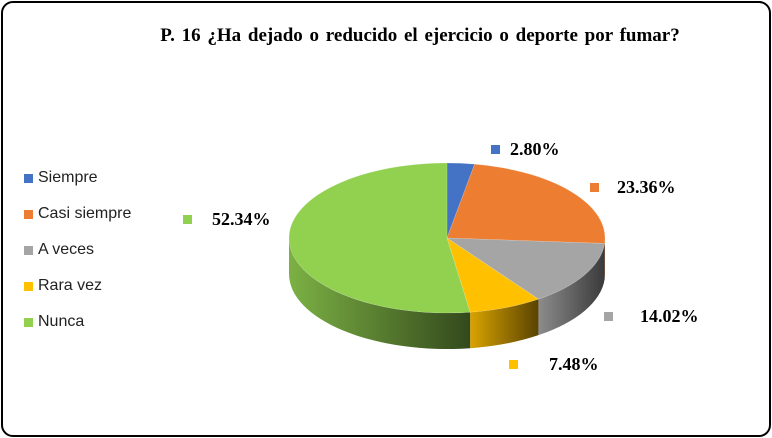  I want to click on legend-label-a-veces: A veces, so click(66, 249).